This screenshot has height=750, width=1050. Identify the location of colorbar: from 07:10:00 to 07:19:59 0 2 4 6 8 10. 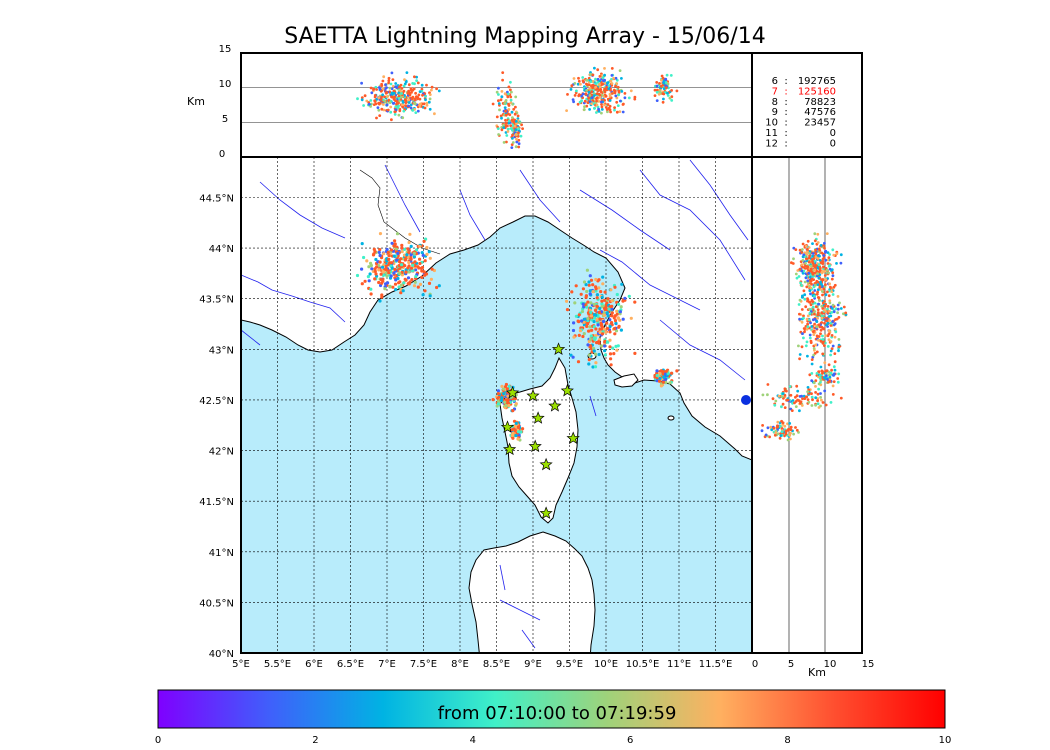
(553, 717).